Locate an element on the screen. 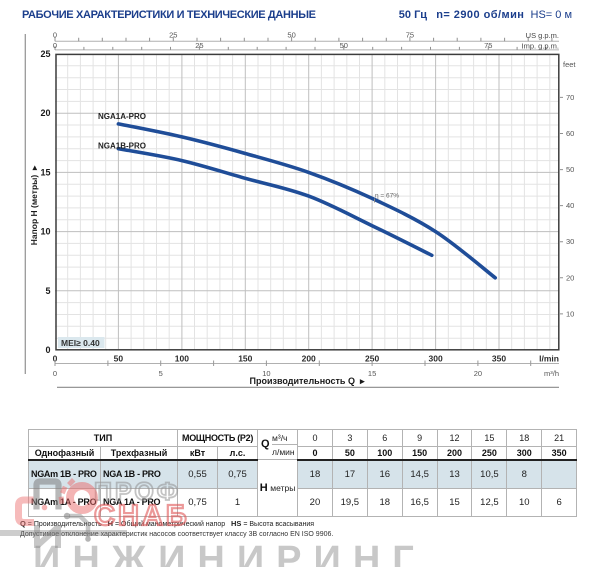  svg-text: 30 is located at coordinates (570, 241).